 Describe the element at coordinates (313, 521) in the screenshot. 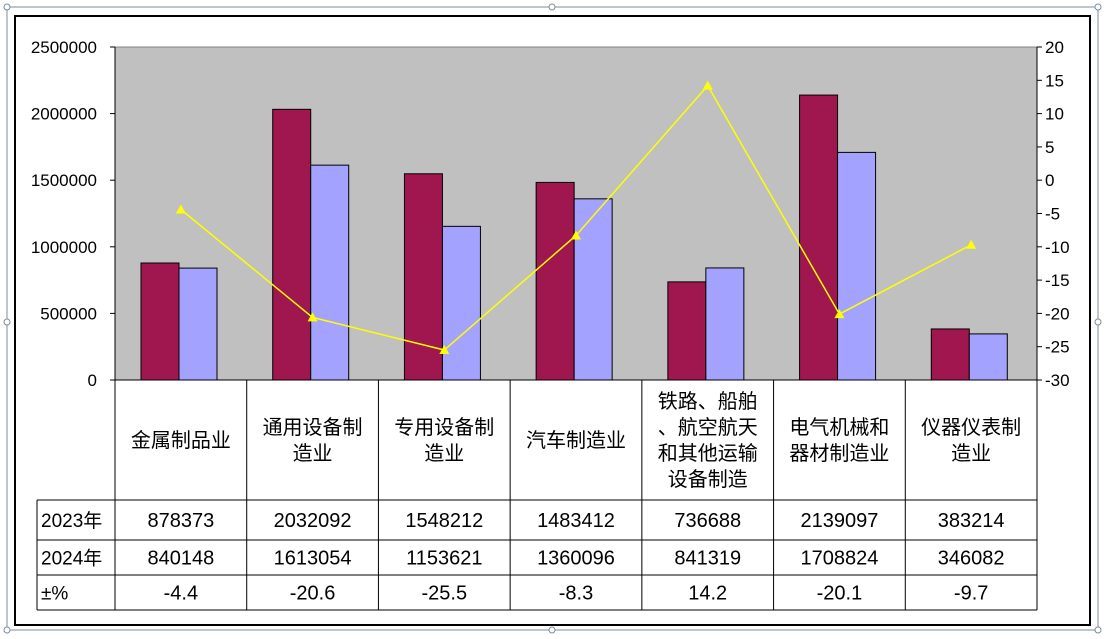

I see `table-cell-value: 2032092` at that location.